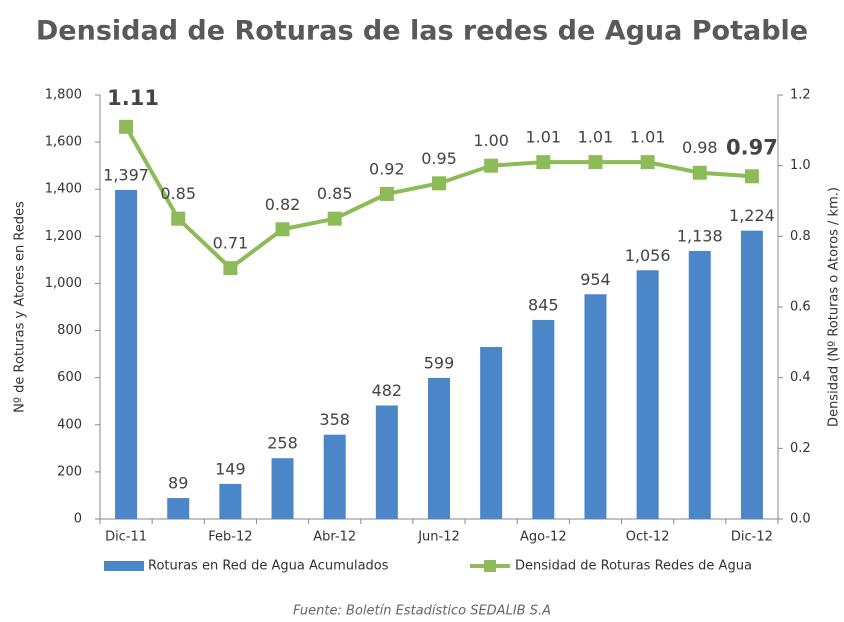  What do you see at coordinates (800, 448) in the screenshot?
I see `y2-tick-label: 0.2` at bounding box center [800, 448].